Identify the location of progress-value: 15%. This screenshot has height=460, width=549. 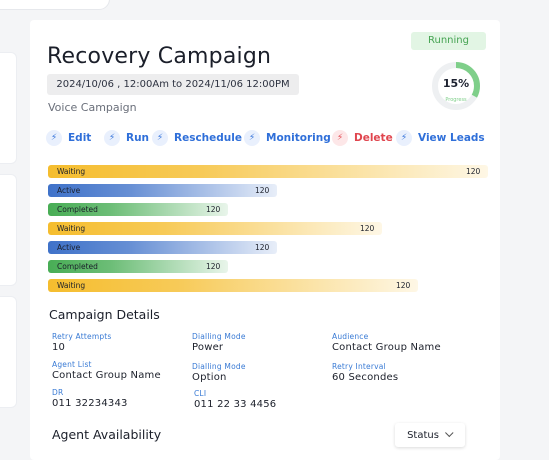
(456, 83).